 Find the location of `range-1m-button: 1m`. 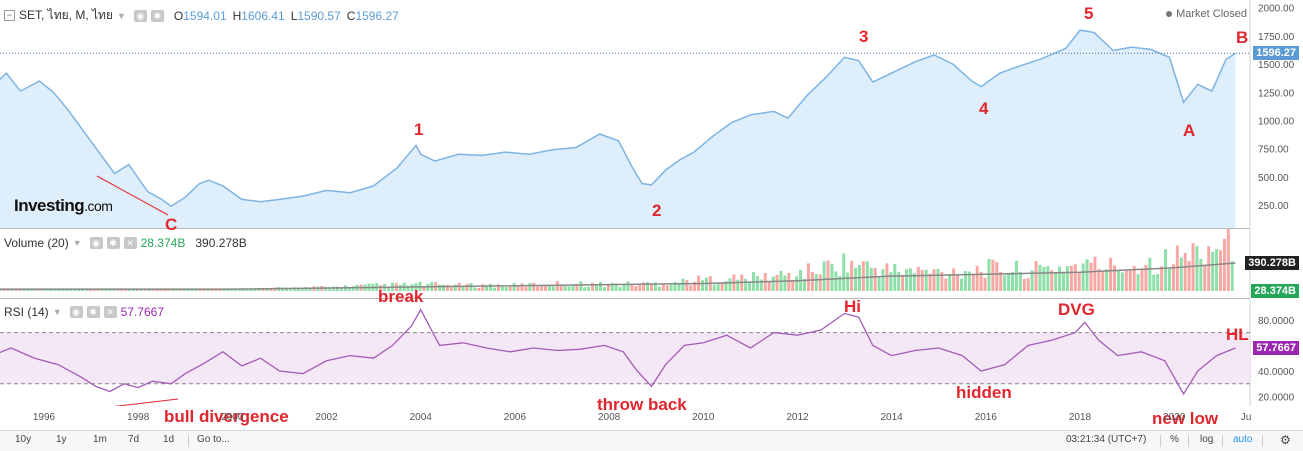

range-1m-button: 1m is located at coordinates (100, 439).